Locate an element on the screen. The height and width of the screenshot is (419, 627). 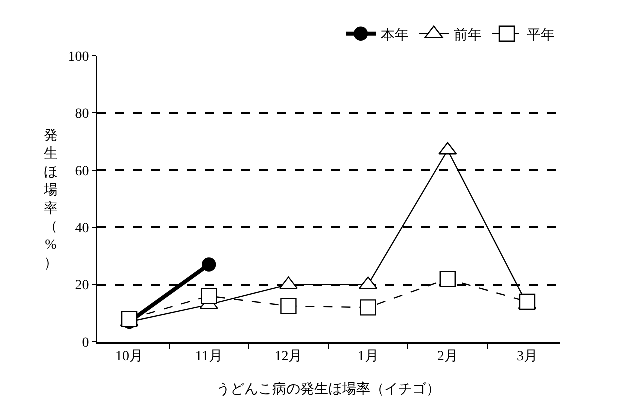
x-tick-label: 3月 is located at coordinates (527, 357).